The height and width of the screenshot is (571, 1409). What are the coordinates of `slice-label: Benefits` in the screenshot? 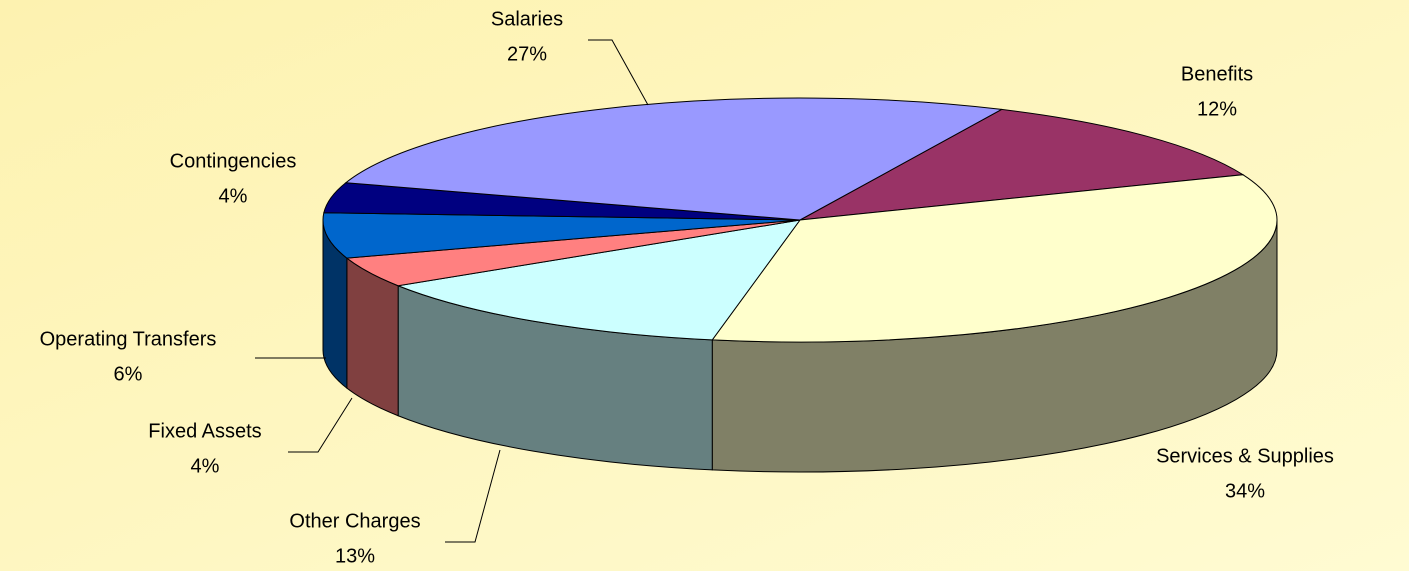 It's located at (1217, 74).